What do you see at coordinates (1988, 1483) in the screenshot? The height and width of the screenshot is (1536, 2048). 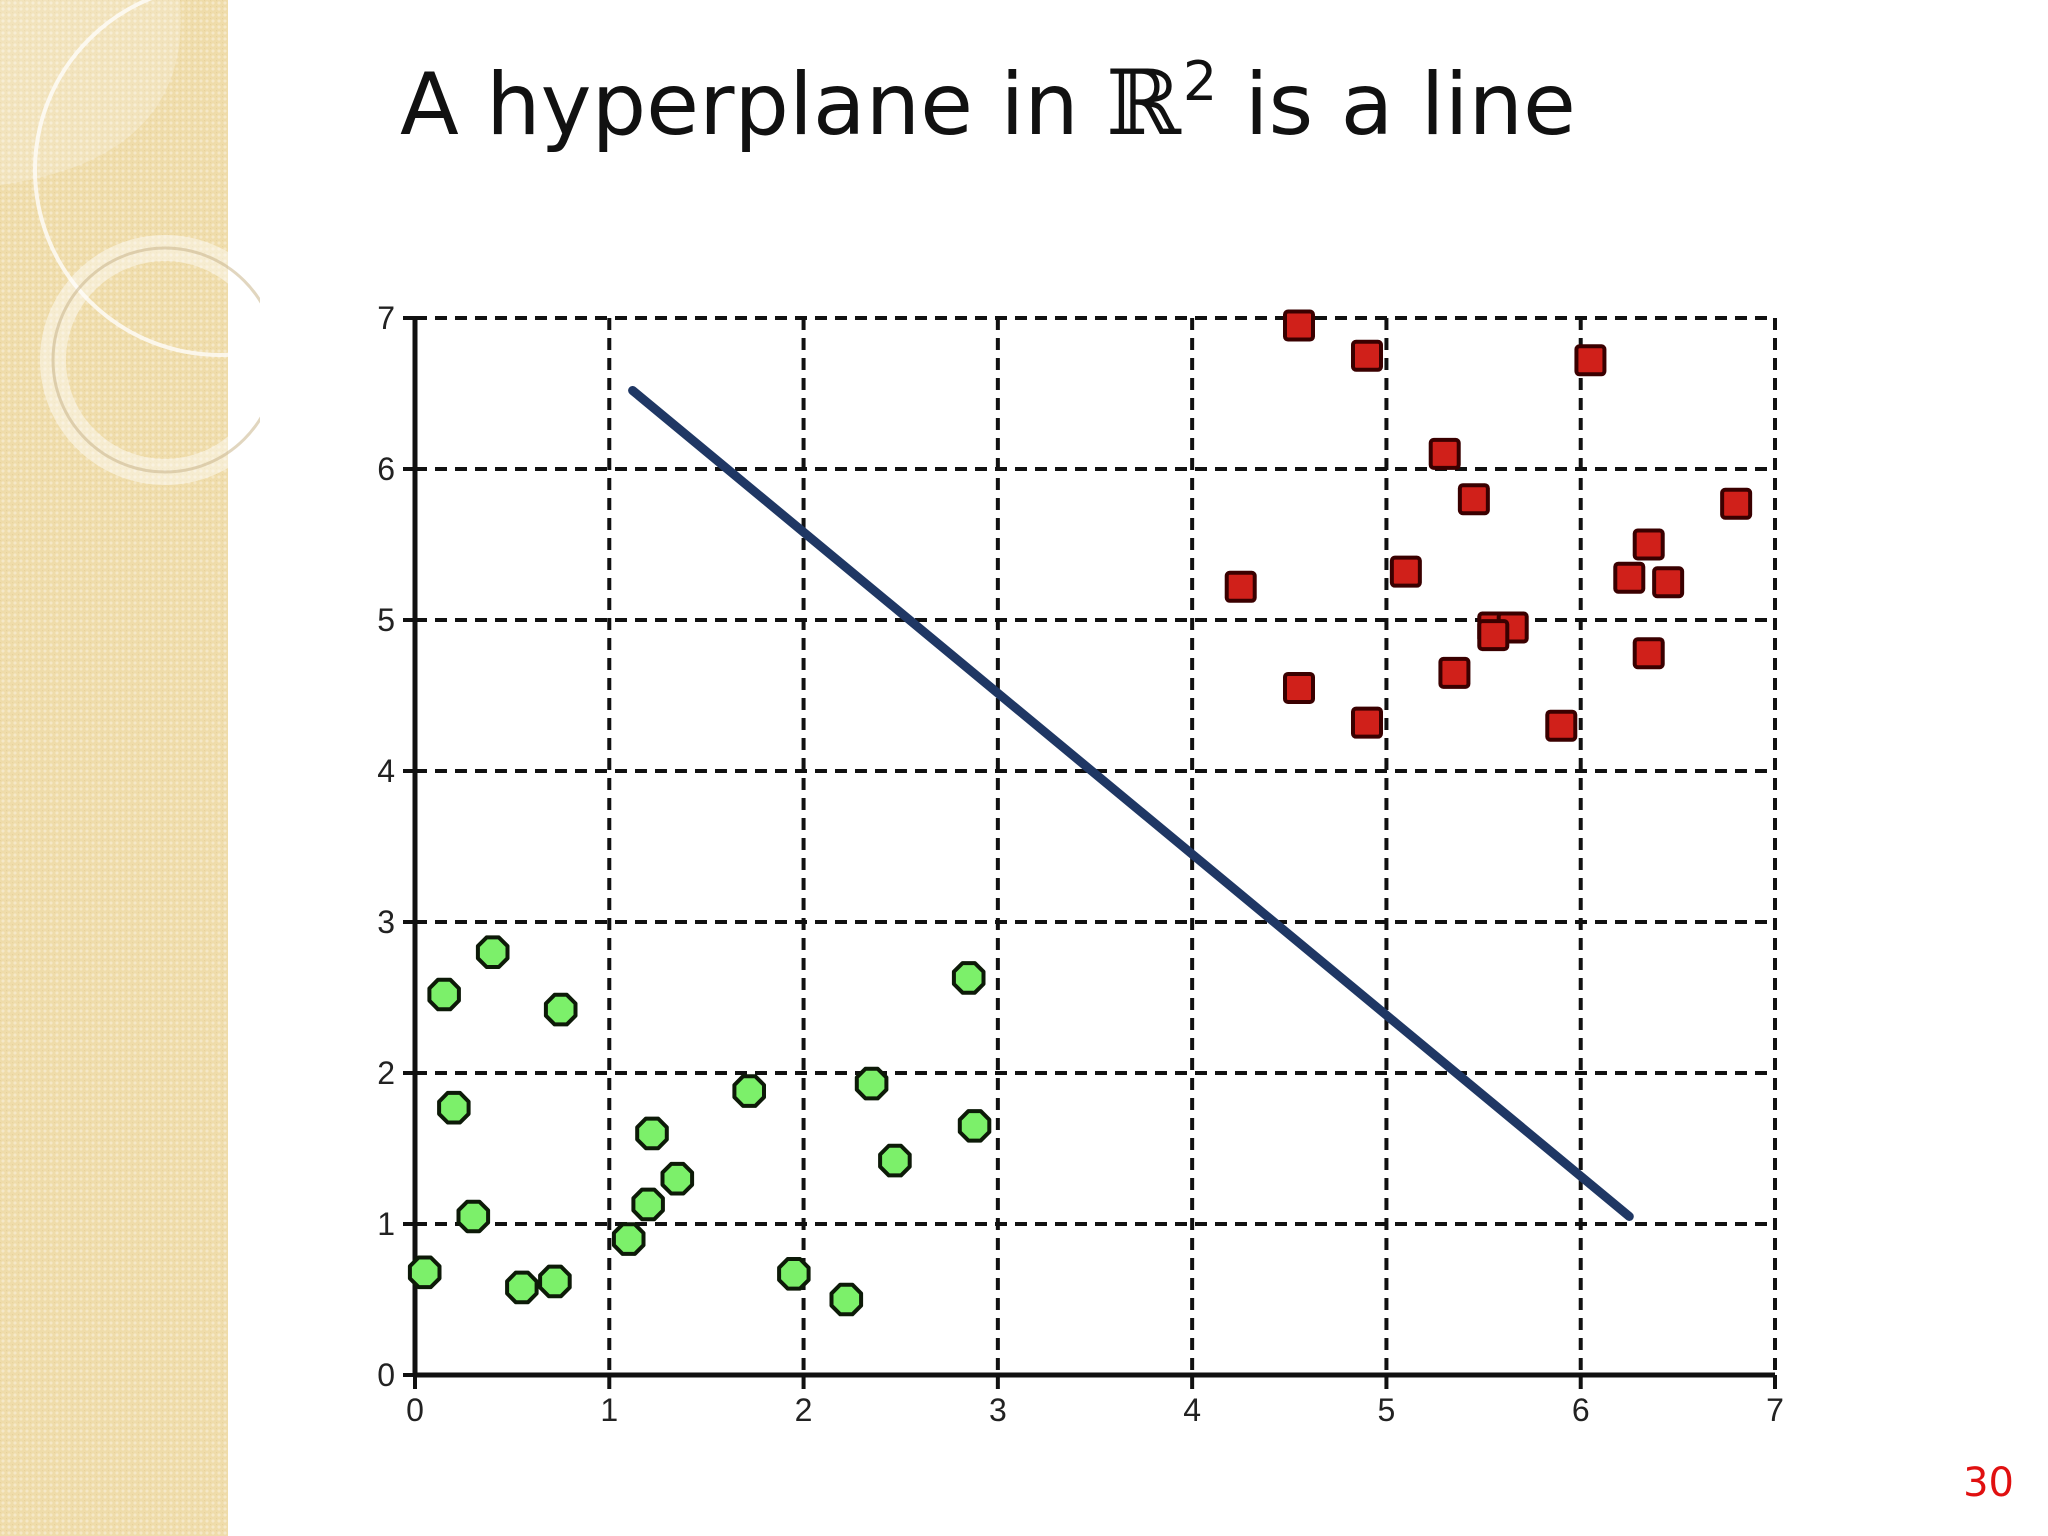 I see `page-number: 30` at bounding box center [1988, 1483].